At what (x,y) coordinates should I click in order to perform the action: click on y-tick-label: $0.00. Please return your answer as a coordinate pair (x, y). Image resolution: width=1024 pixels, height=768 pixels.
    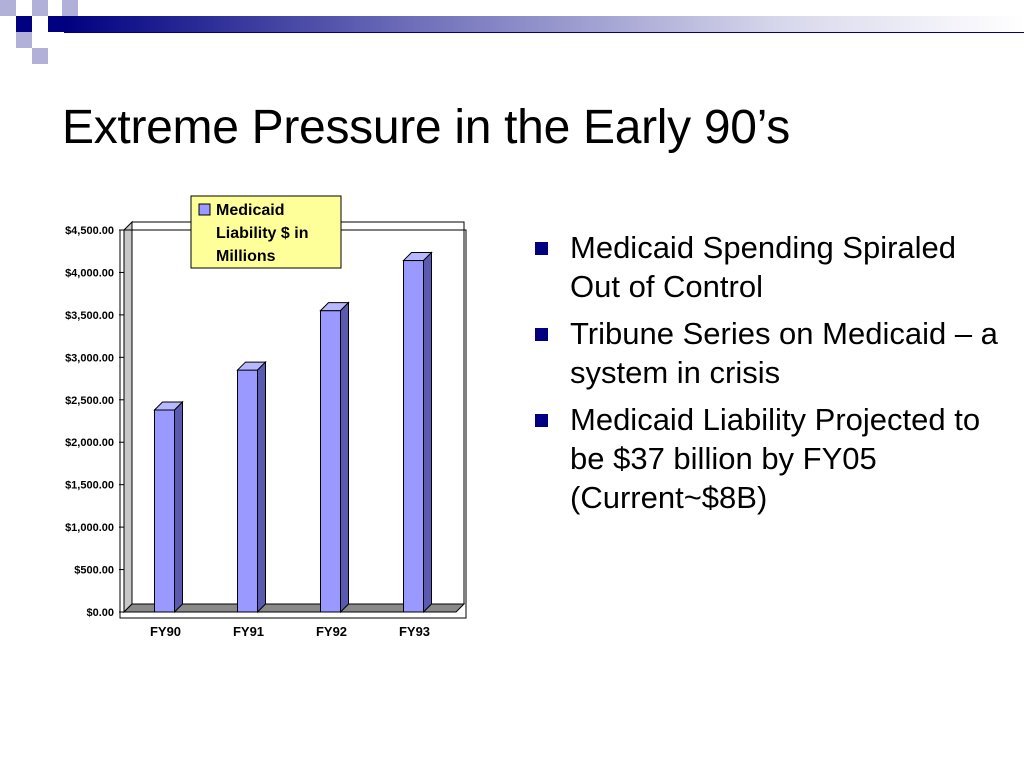
    Looking at the image, I should click on (100, 613).